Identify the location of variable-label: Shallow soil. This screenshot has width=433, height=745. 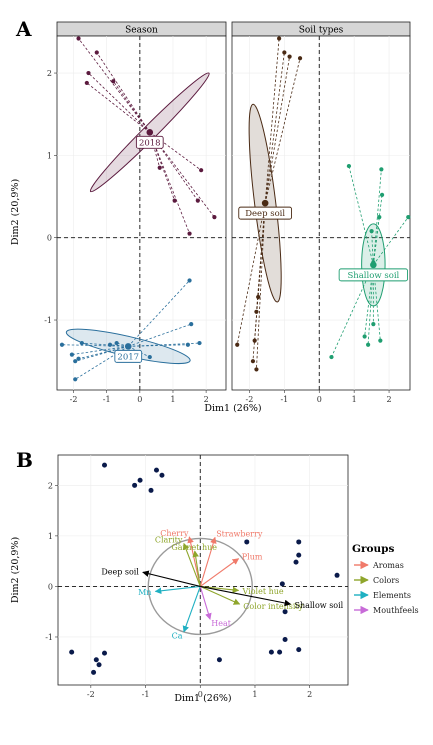
(318, 605).